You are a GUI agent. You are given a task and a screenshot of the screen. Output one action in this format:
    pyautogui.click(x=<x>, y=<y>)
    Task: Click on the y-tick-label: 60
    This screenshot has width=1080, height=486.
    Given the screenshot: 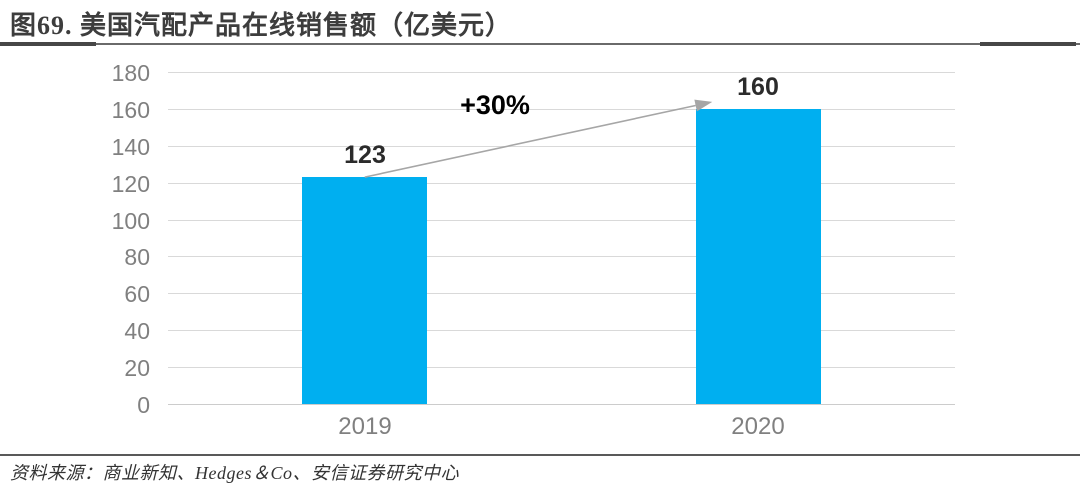 What is the action you would take?
    pyautogui.click(x=137, y=294)
    